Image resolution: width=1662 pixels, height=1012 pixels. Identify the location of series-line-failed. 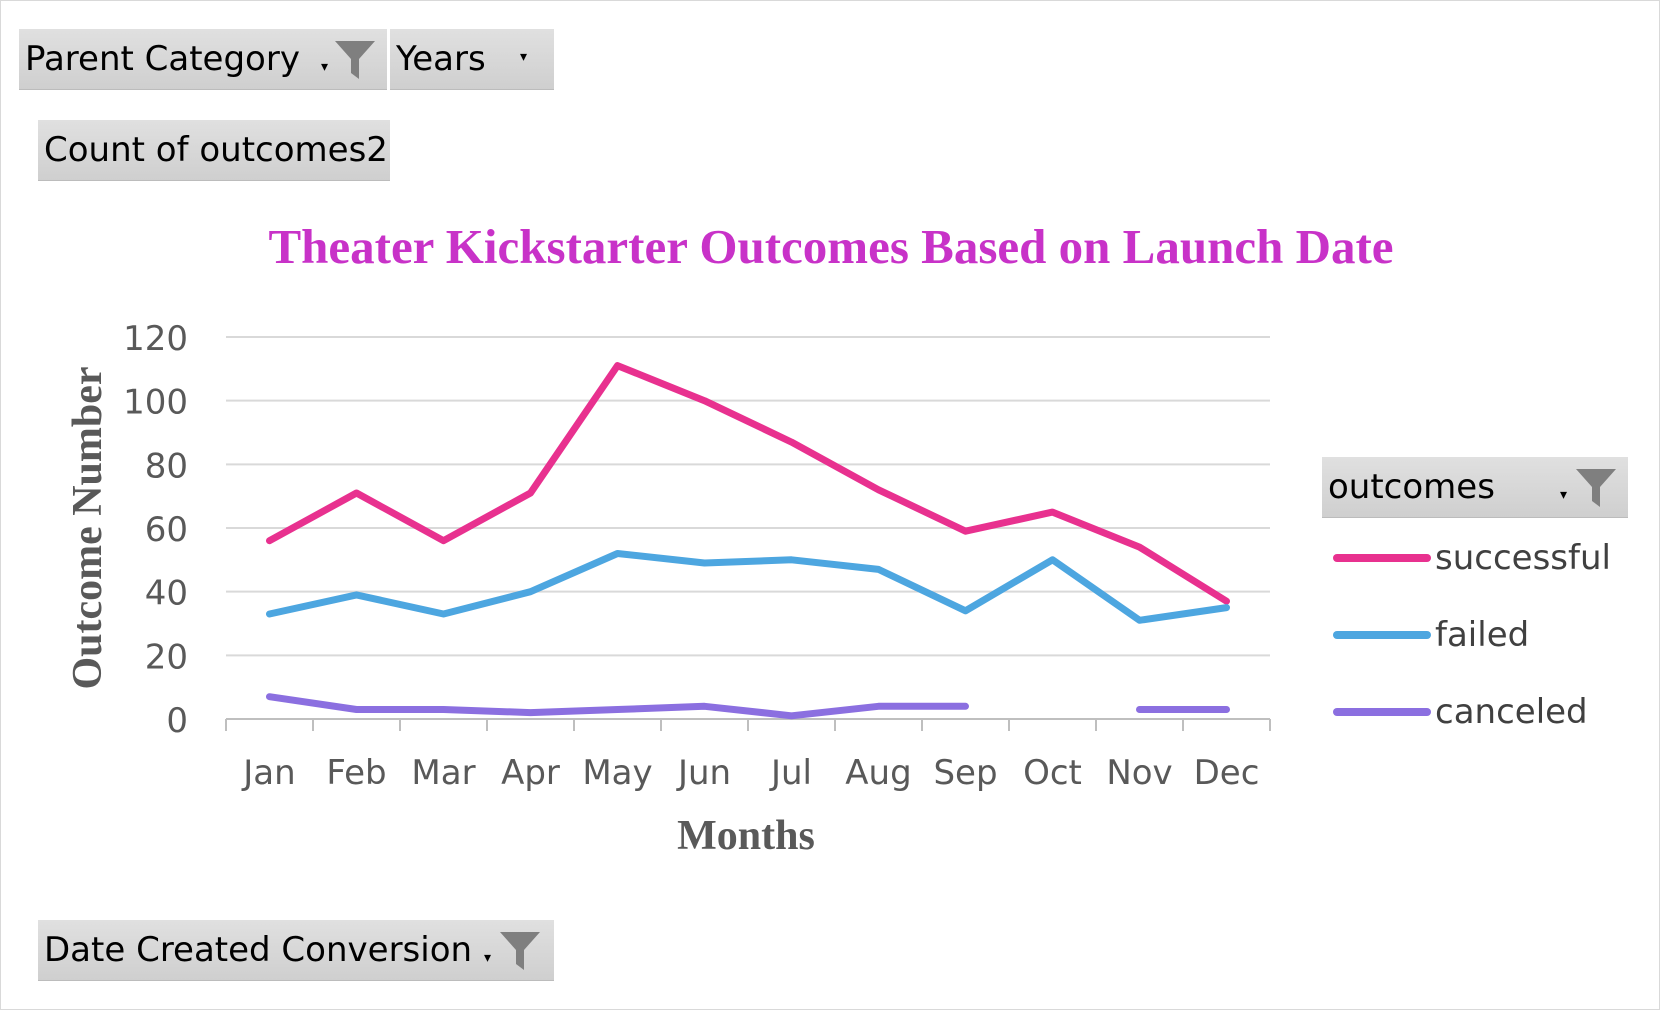
(748, 587).